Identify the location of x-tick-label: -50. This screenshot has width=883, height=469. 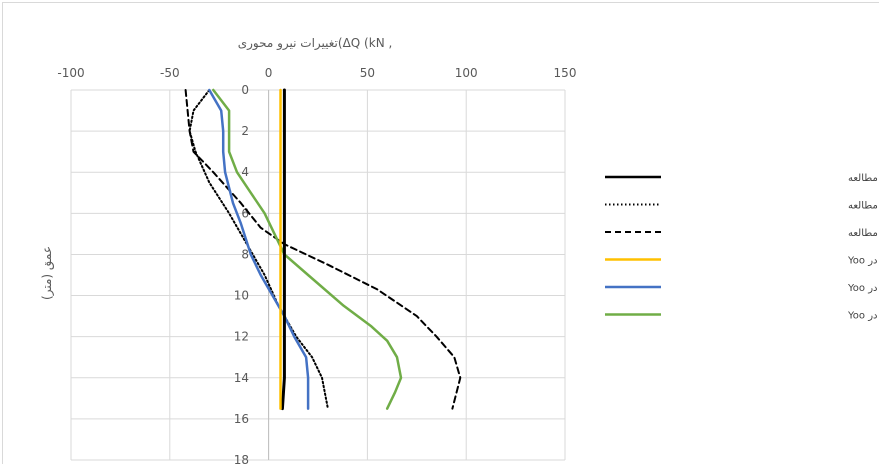
(170, 73).